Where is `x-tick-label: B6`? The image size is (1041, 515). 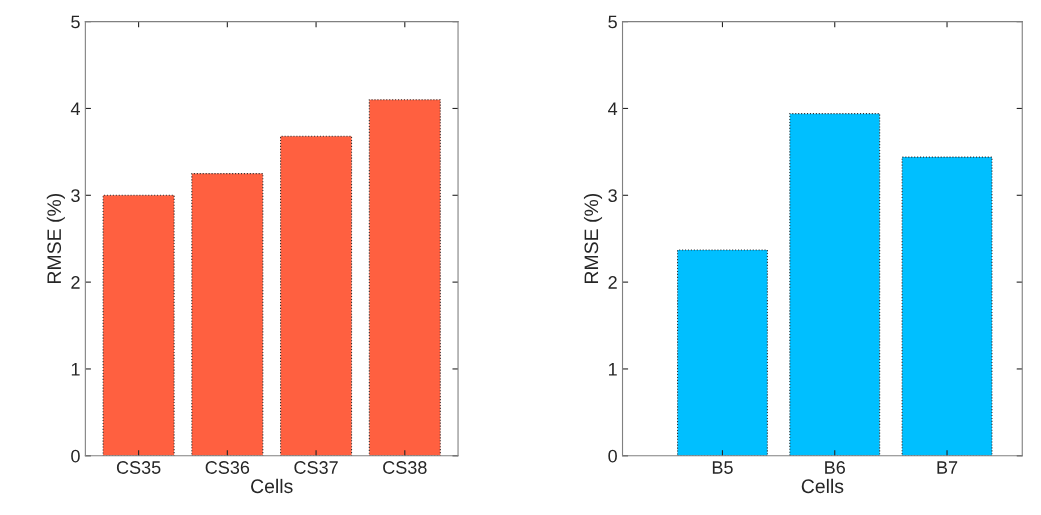
x-tick-label: B6 is located at coordinates (835, 467).